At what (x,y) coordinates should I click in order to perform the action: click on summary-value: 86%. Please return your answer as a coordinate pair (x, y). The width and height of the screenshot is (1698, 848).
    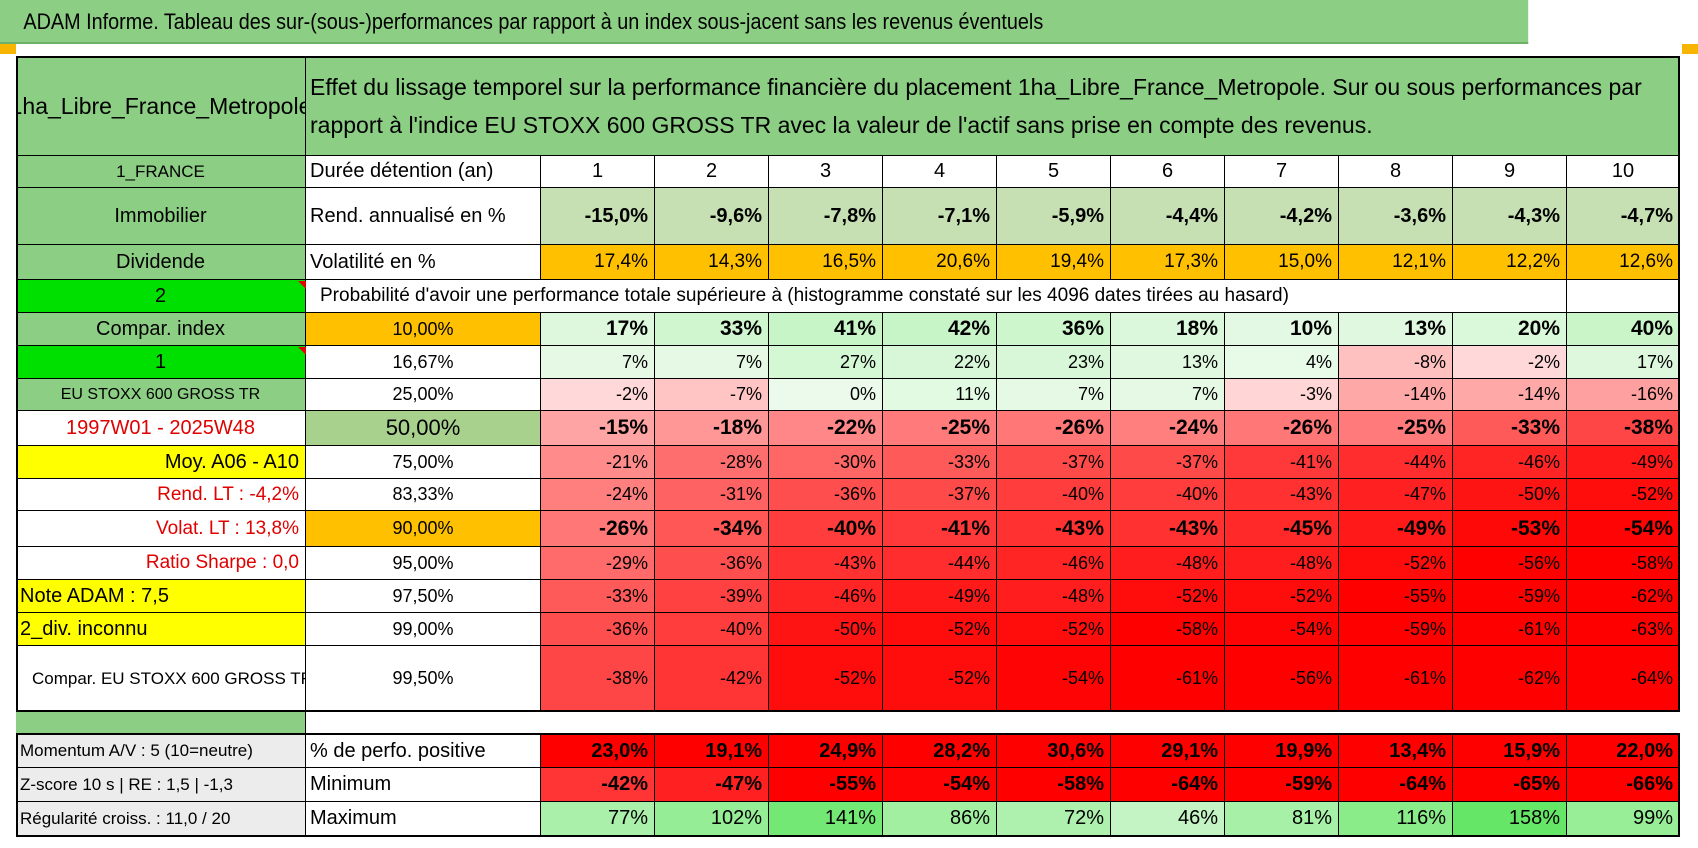
    Looking at the image, I should click on (940, 819).